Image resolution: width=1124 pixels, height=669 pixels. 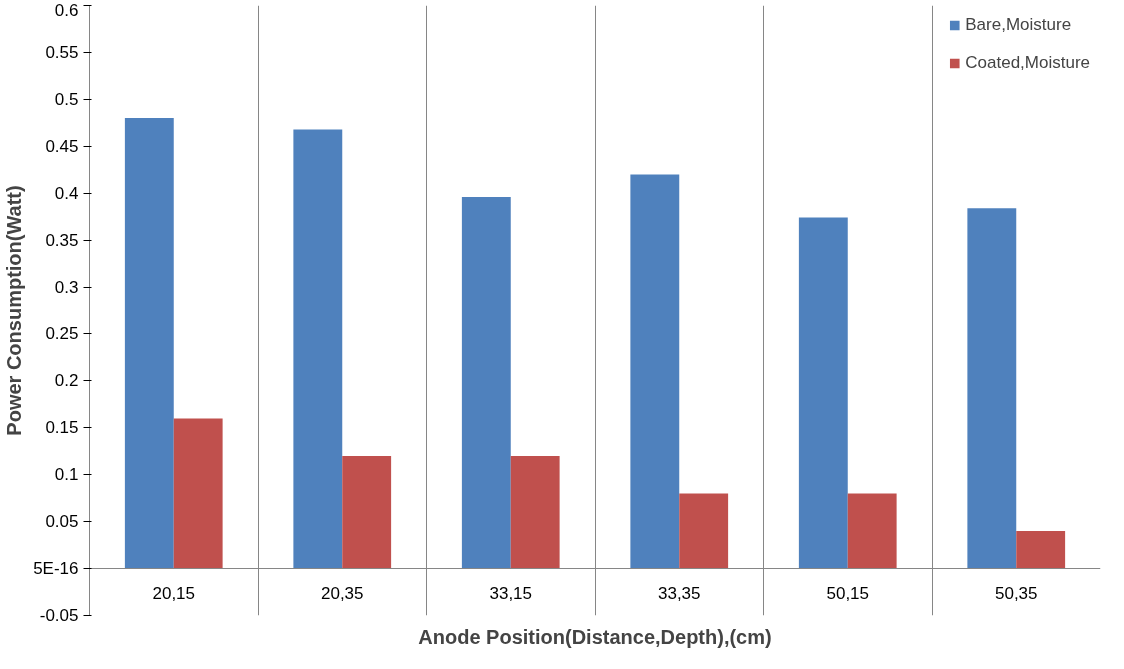 I want to click on x-tick-label: 33,15, so click(x=511, y=593).